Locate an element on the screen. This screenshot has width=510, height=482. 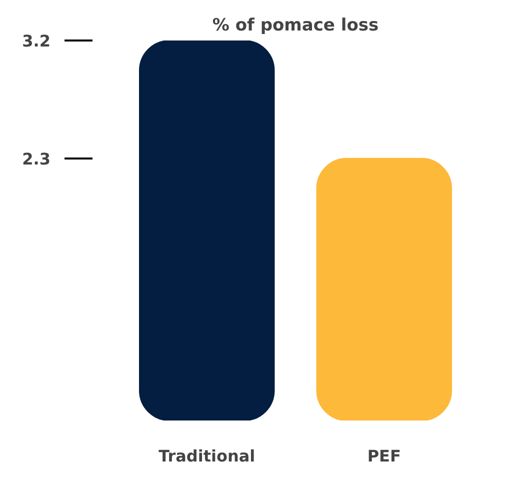
y-tick-label: 3.2 is located at coordinates (36, 41).